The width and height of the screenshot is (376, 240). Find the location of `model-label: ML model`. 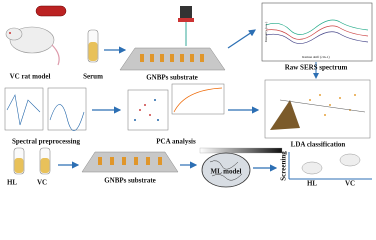

model-label: ML model is located at coordinates (226, 172).